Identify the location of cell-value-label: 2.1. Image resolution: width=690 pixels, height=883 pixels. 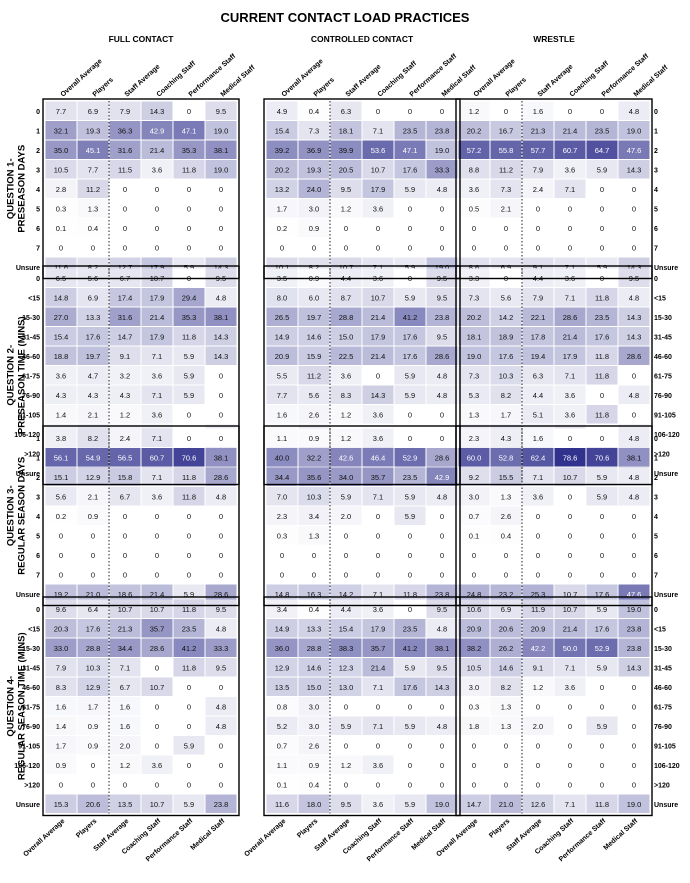
(506, 208).